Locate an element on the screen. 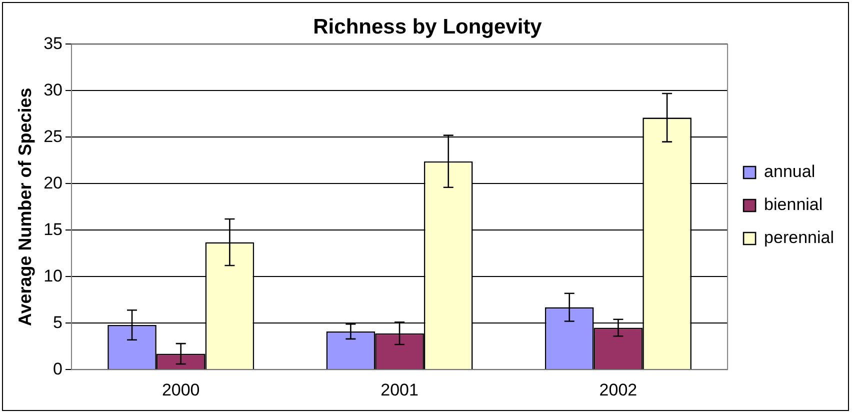 This screenshot has width=853, height=415. y-axis-title: Average Number of Species is located at coordinates (24, 207).